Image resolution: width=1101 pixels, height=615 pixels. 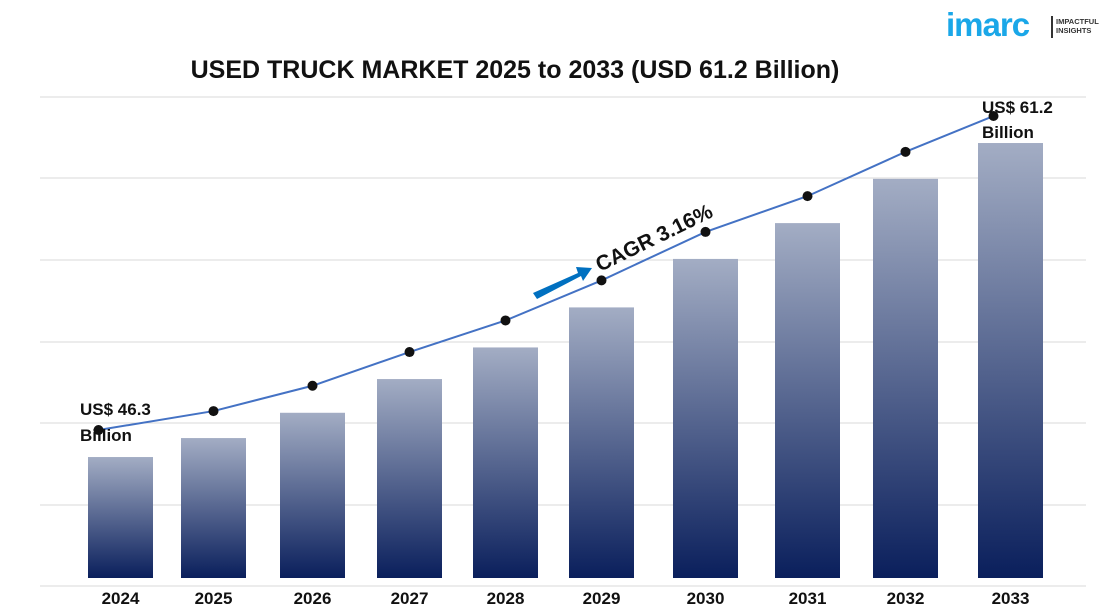 I want to click on bar-2031, so click(x=807, y=401).